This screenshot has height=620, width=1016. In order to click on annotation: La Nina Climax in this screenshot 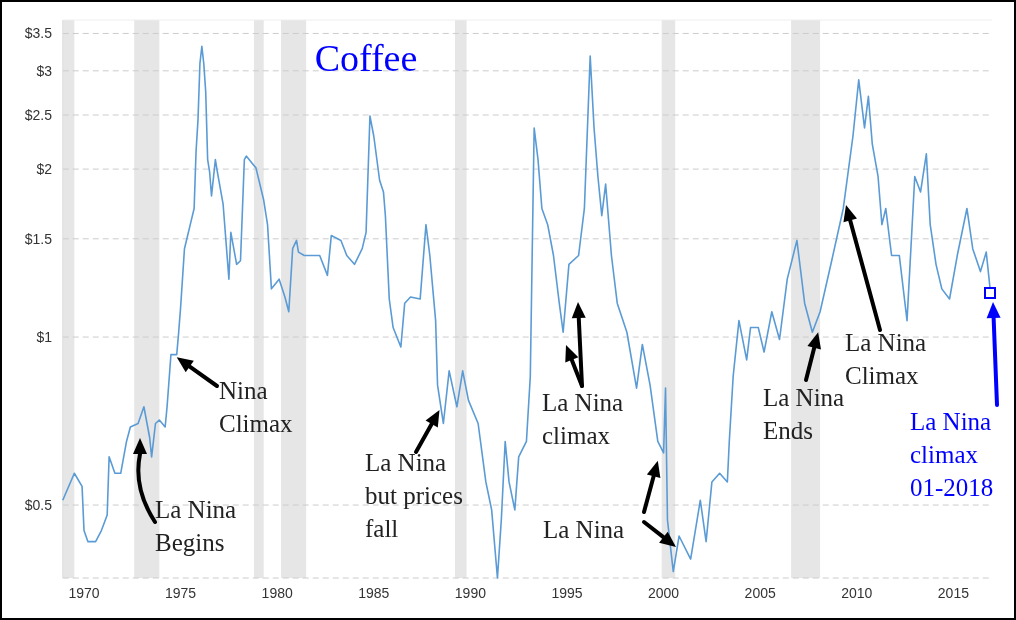, I will do `click(886, 359)`.